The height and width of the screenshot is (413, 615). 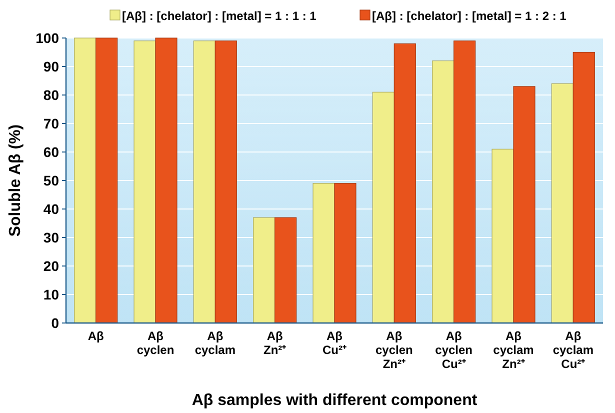 I want to click on y-tick-label: 80, so click(x=51, y=94).